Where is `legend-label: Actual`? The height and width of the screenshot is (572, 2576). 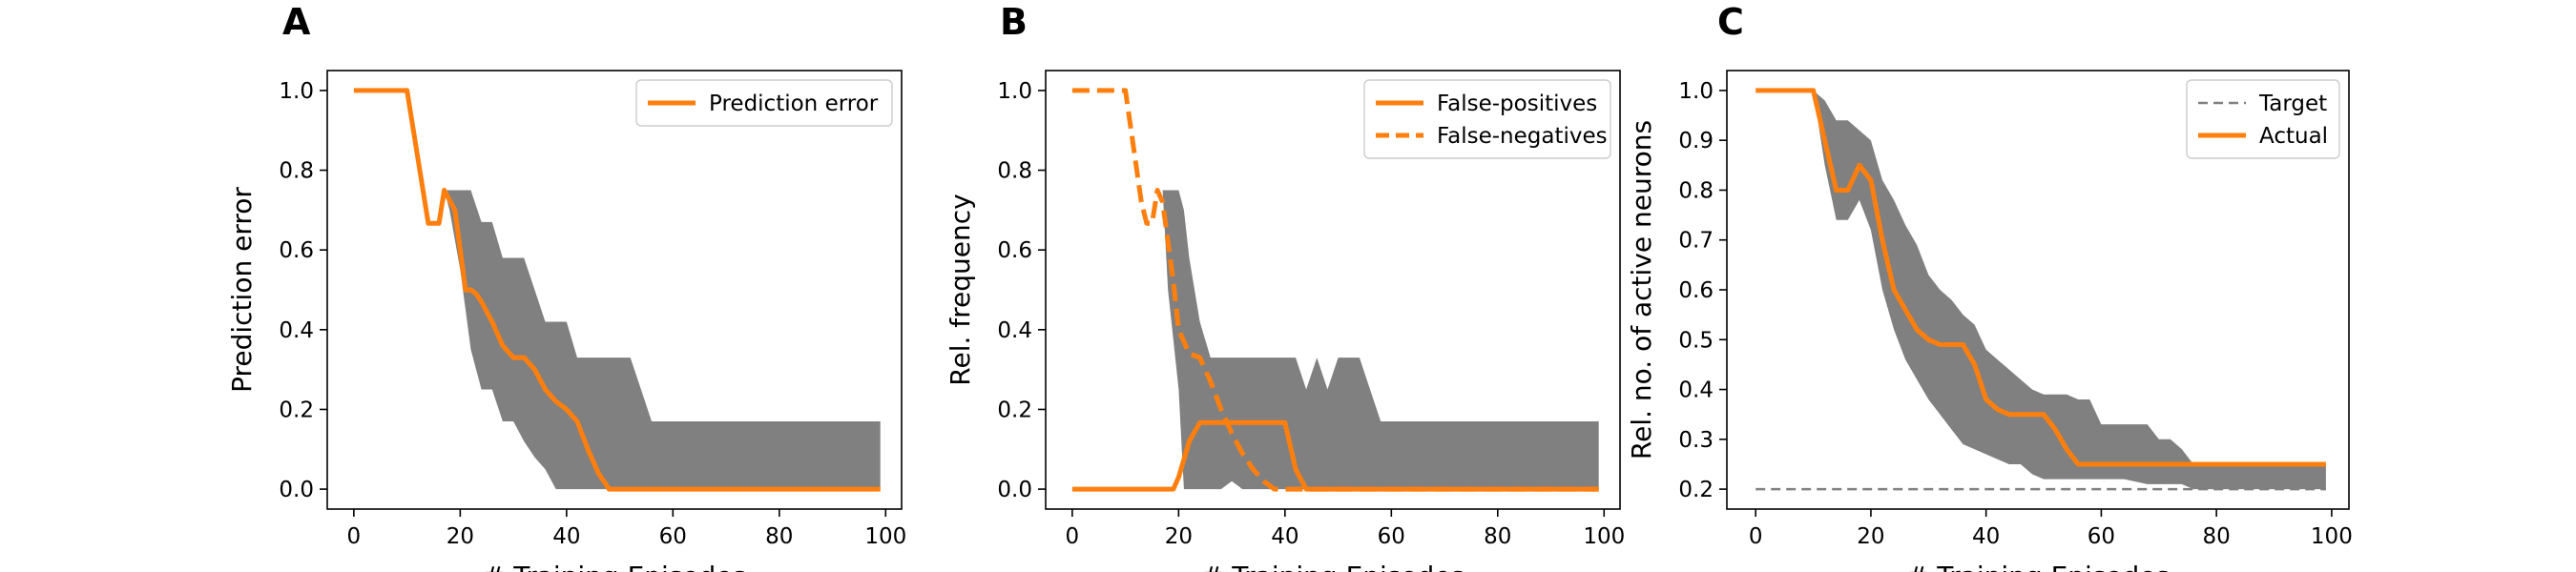 legend-label: Actual is located at coordinates (2293, 136).